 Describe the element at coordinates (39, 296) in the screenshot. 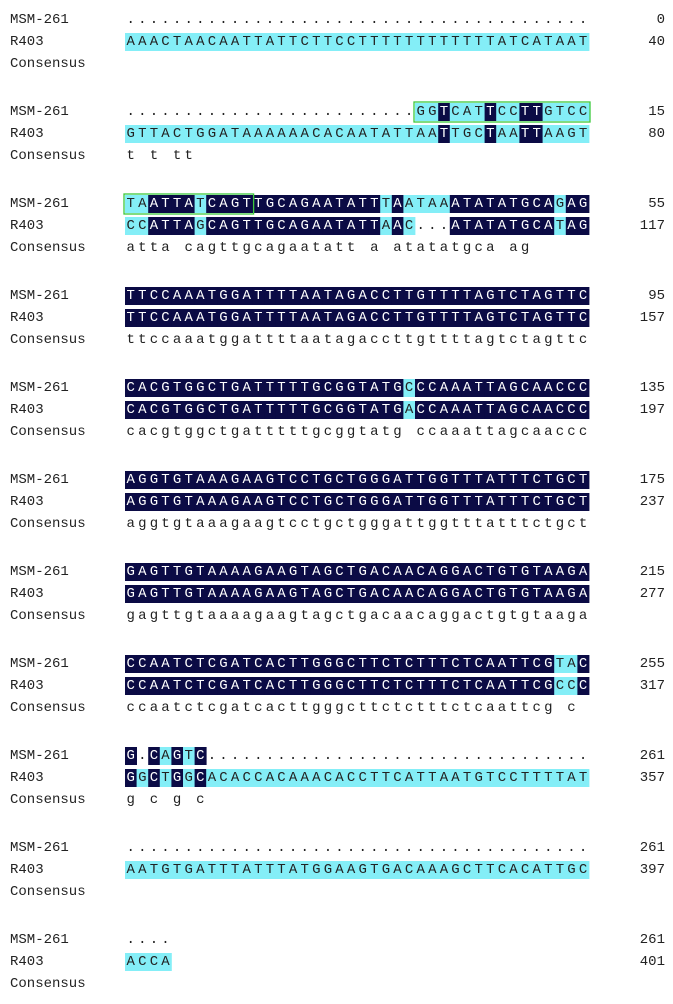

I see `row-label: MSM-261` at that location.